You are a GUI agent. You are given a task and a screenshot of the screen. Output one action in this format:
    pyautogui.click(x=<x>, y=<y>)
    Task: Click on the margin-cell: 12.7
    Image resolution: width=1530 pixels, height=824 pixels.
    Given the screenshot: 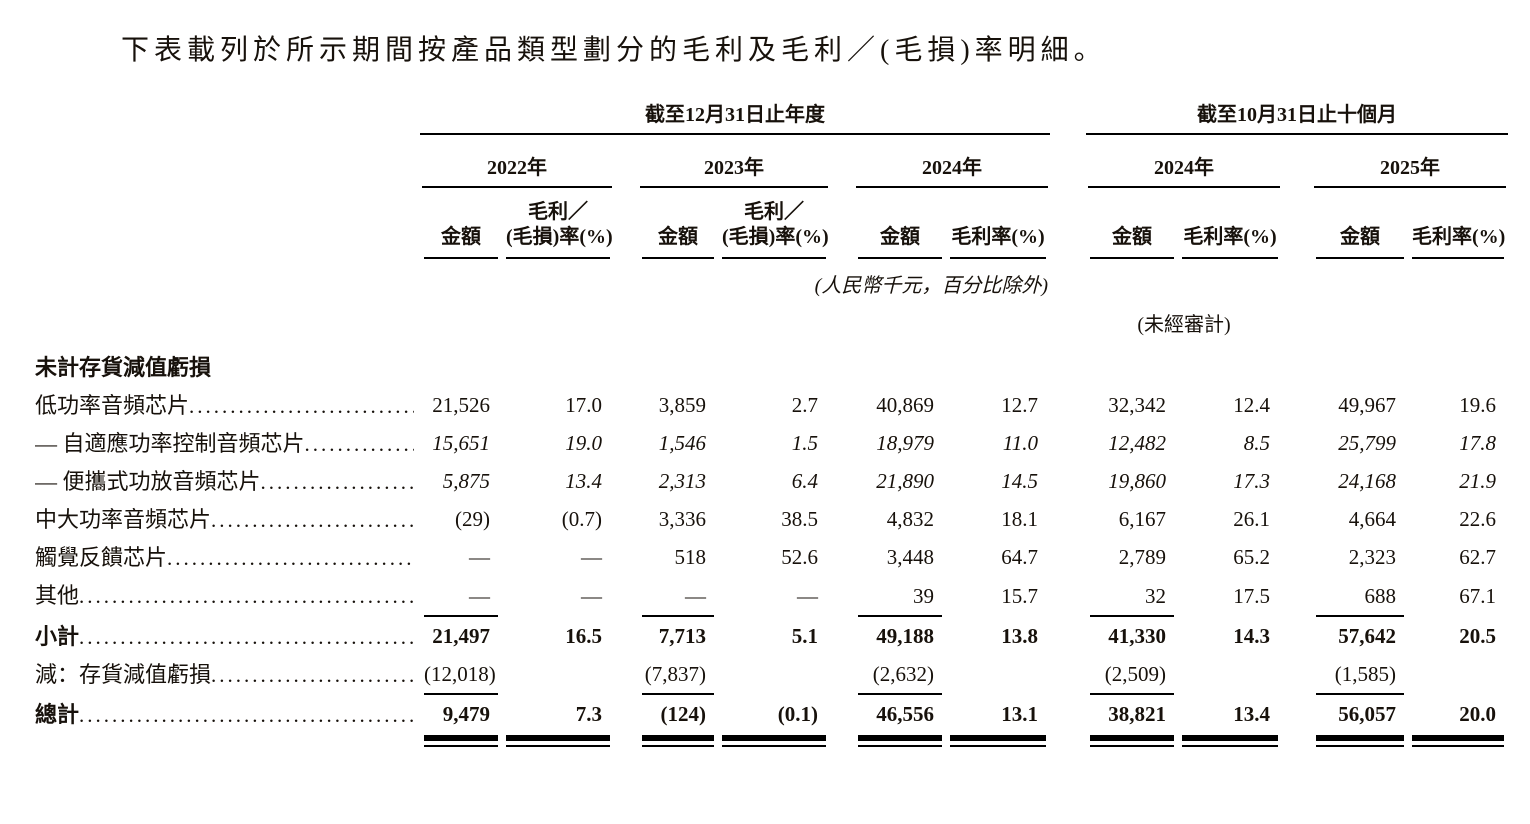 What is the action you would take?
    pyautogui.click(x=998, y=405)
    